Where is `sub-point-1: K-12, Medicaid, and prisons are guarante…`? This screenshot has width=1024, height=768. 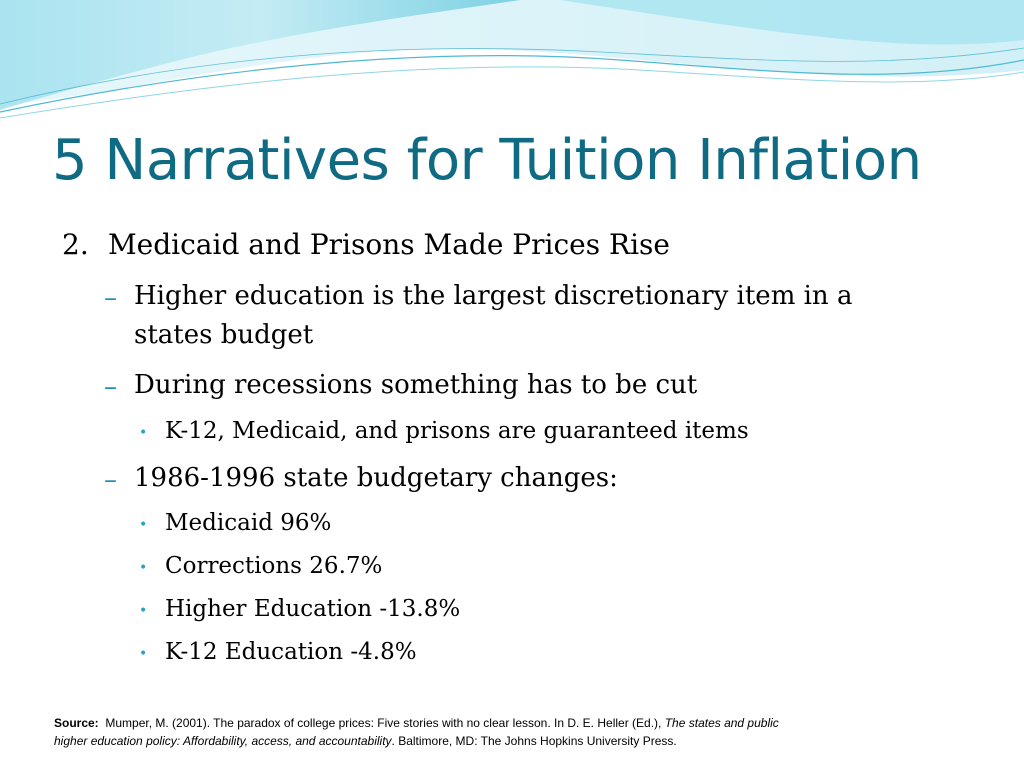 sub-point-1: K-12, Medicaid, and prisons are guarante… is located at coordinates (457, 431).